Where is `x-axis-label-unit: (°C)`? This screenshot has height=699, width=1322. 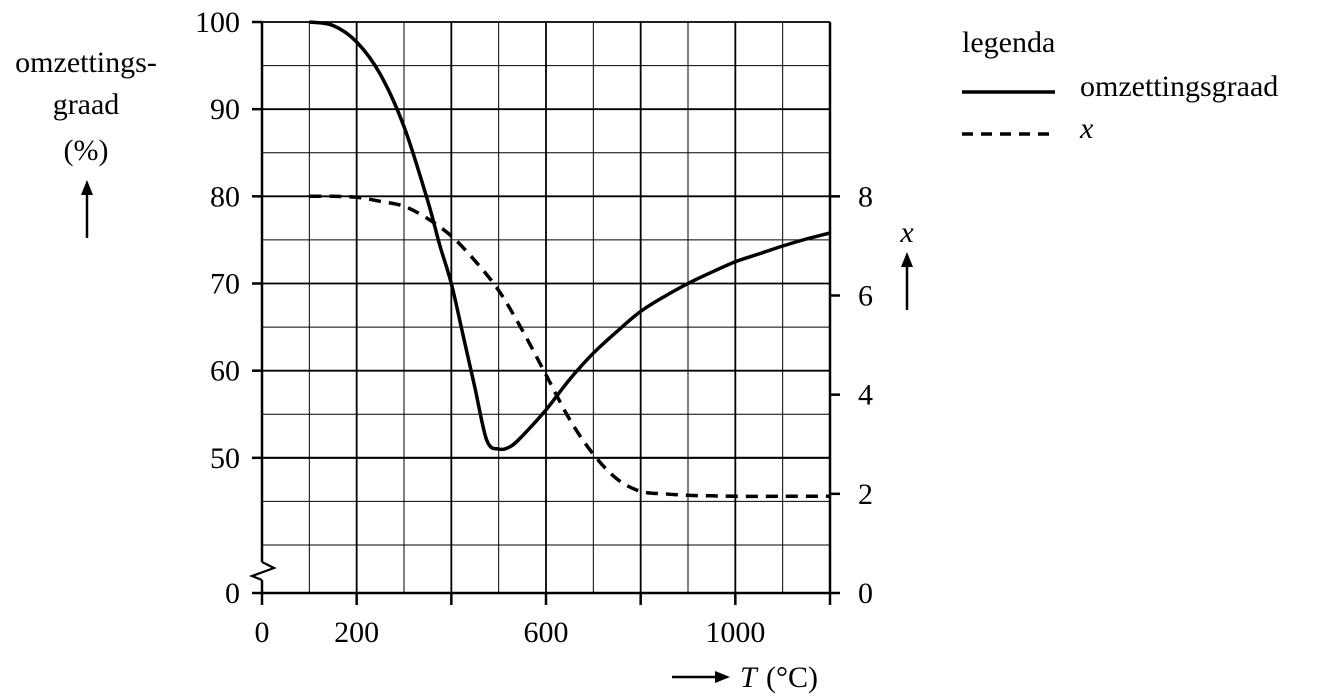 x-axis-label-unit: (°C) is located at coordinates (792, 677).